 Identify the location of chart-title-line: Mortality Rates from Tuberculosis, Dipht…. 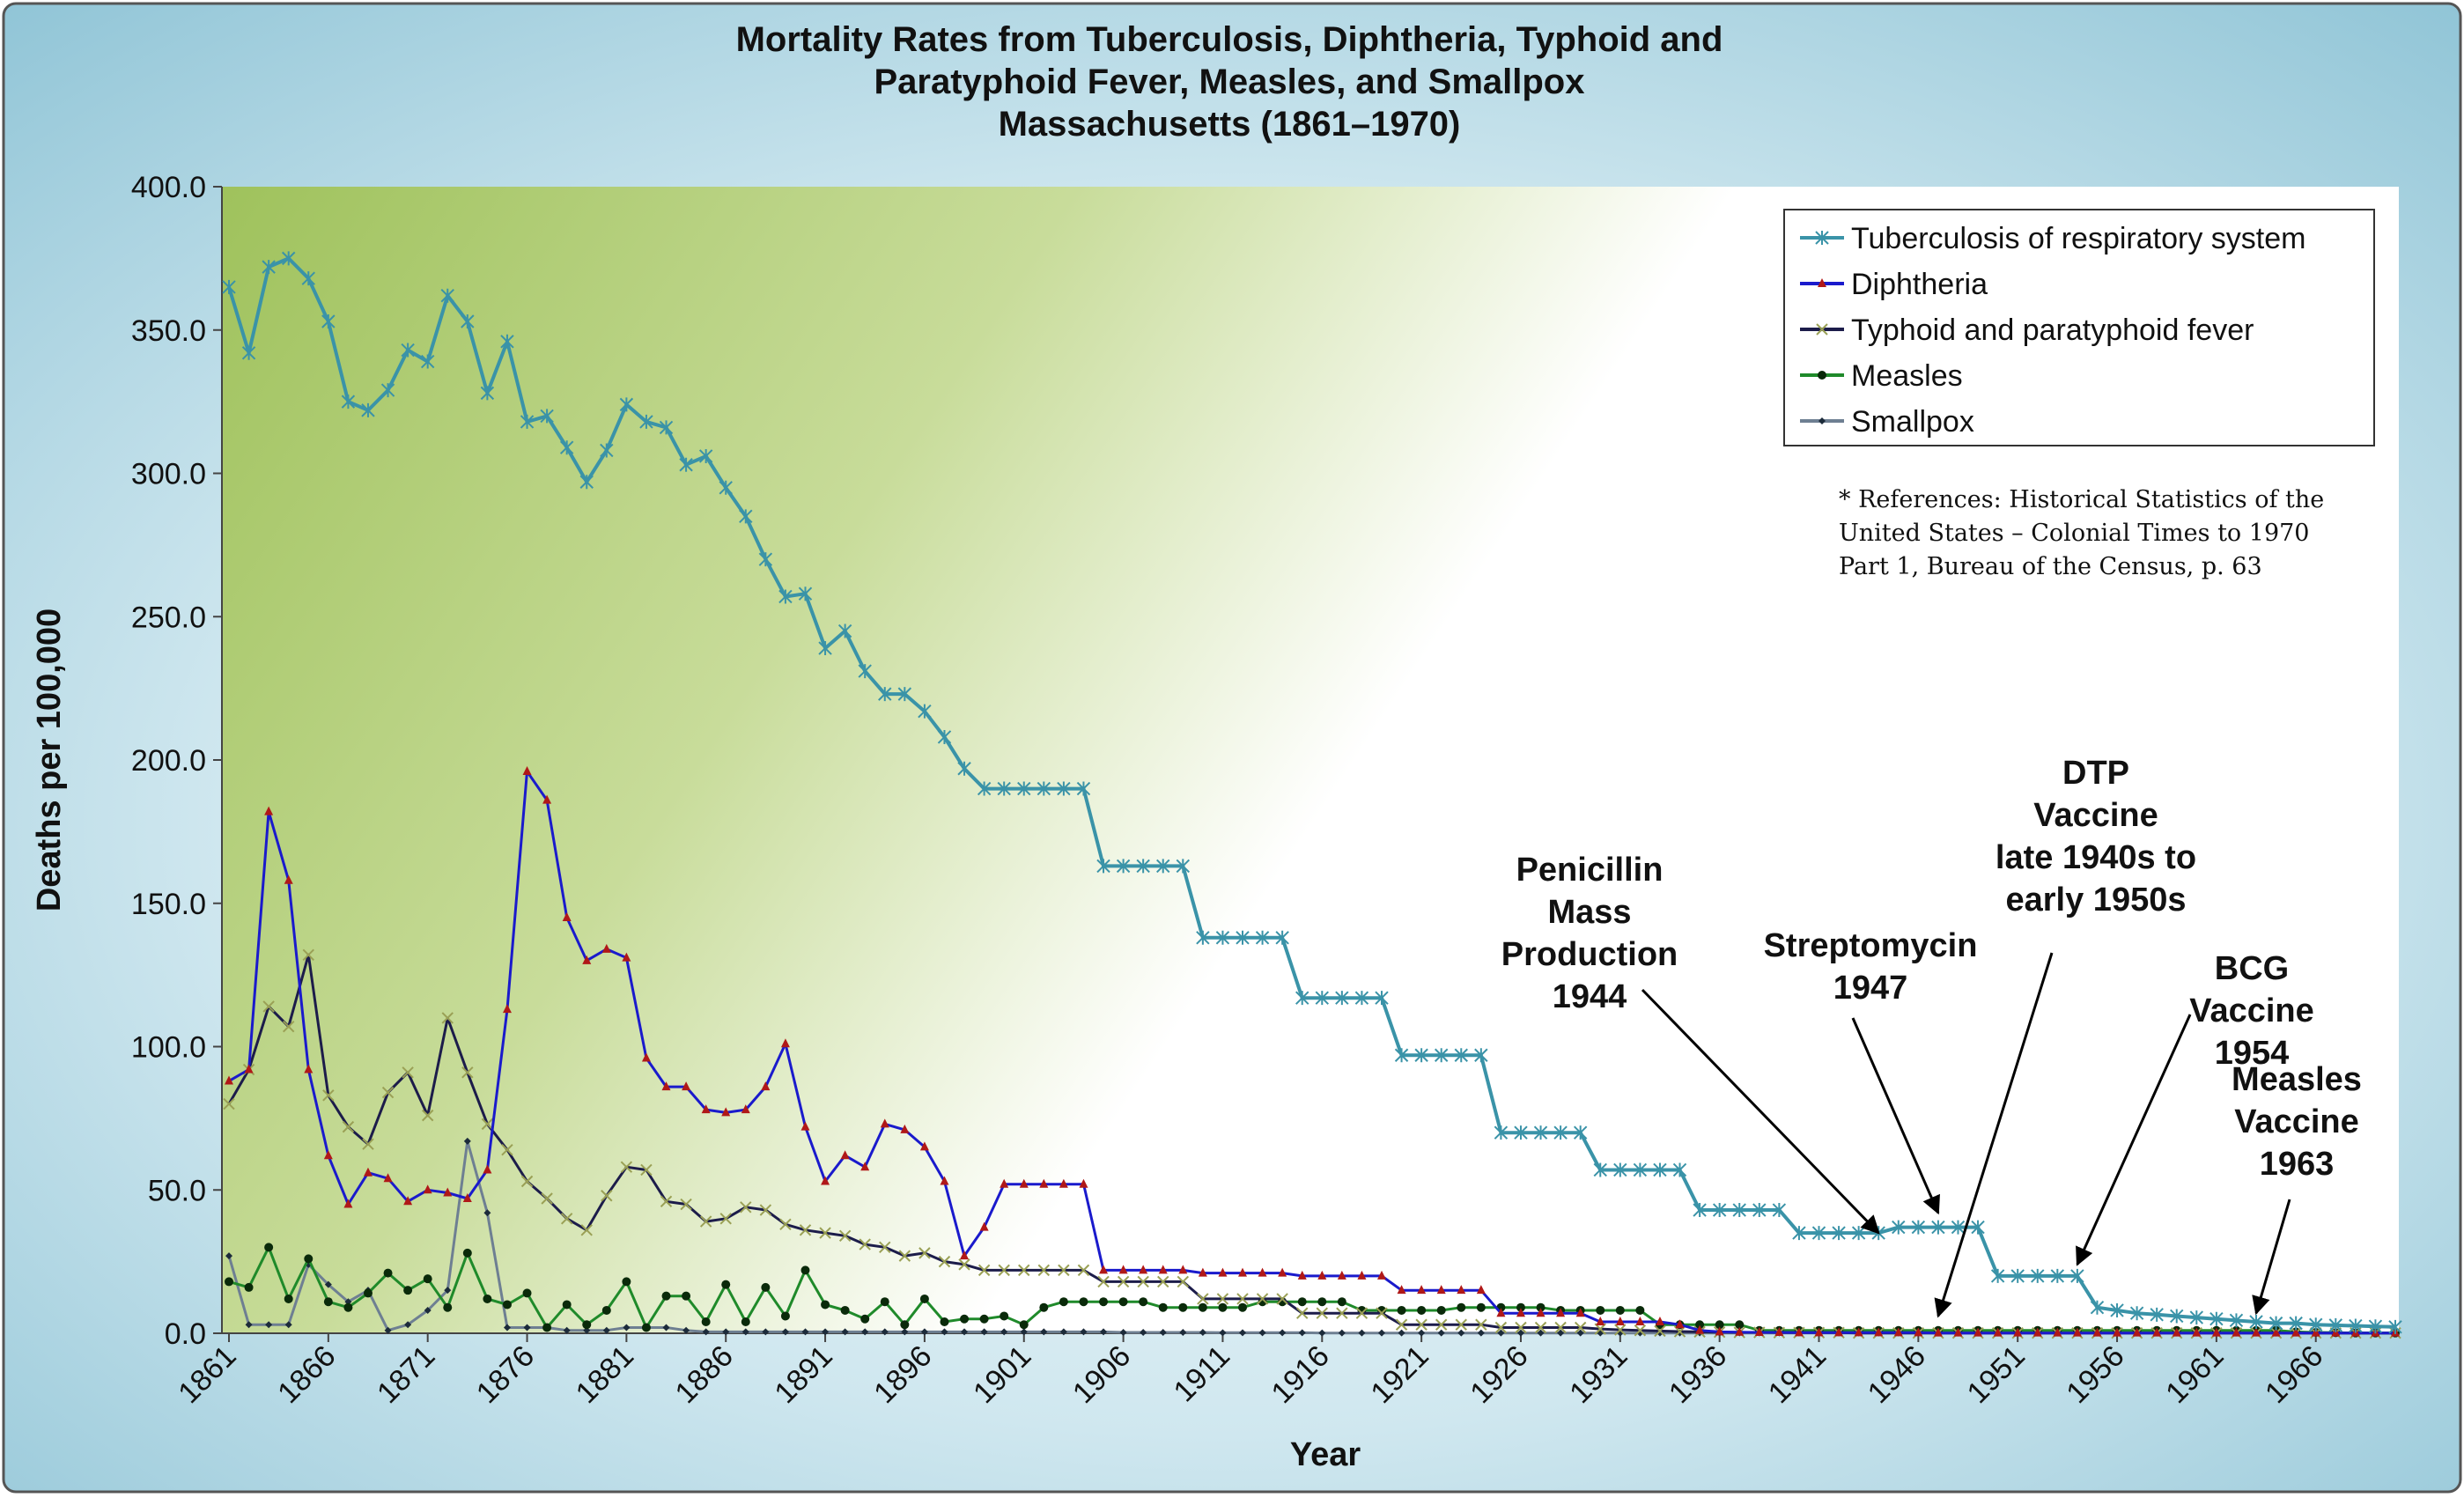
(1229, 39).